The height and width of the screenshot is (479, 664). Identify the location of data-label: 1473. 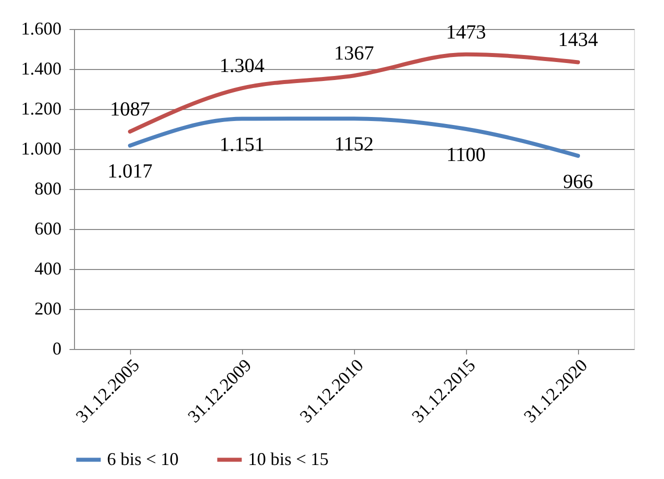
(466, 32).